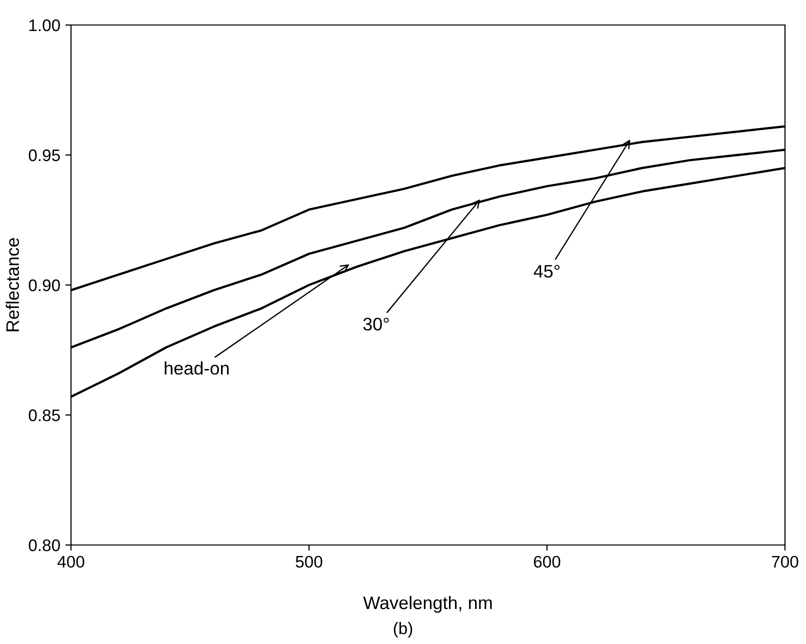 The height and width of the screenshot is (644, 806). What do you see at coordinates (44, 25) in the screenshot?
I see `y-tick-label: 1.00` at bounding box center [44, 25].